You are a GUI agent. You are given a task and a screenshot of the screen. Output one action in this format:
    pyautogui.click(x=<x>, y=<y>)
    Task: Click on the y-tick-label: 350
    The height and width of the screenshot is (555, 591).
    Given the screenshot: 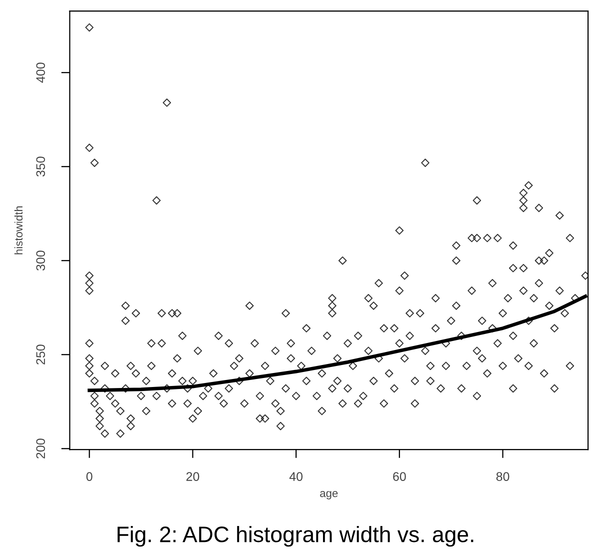 What is the action you would take?
    pyautogui.click(x=41, y=166)
    